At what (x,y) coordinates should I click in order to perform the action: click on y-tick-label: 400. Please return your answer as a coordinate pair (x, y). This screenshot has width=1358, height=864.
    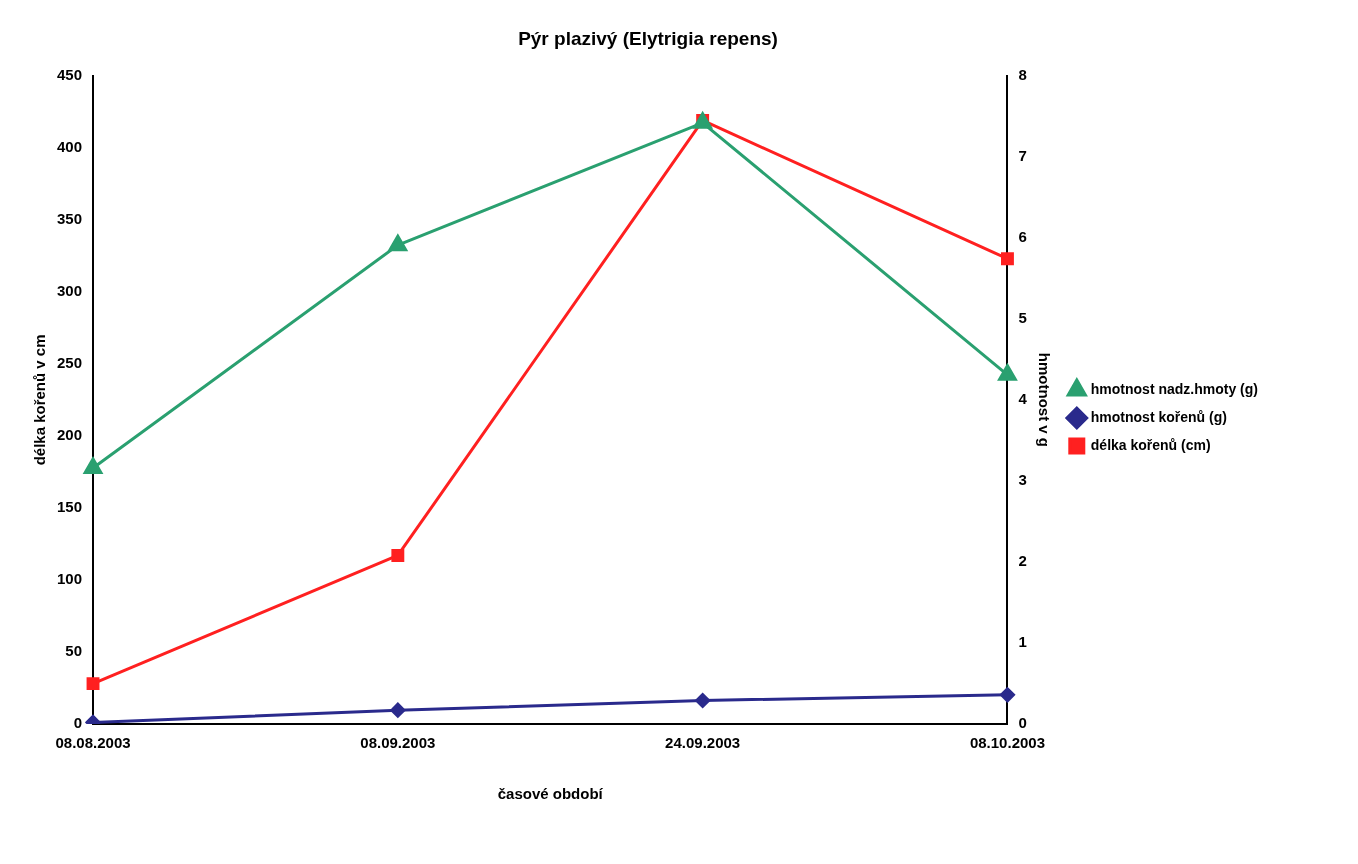
    Looking at the image, I should click on (70, 146).